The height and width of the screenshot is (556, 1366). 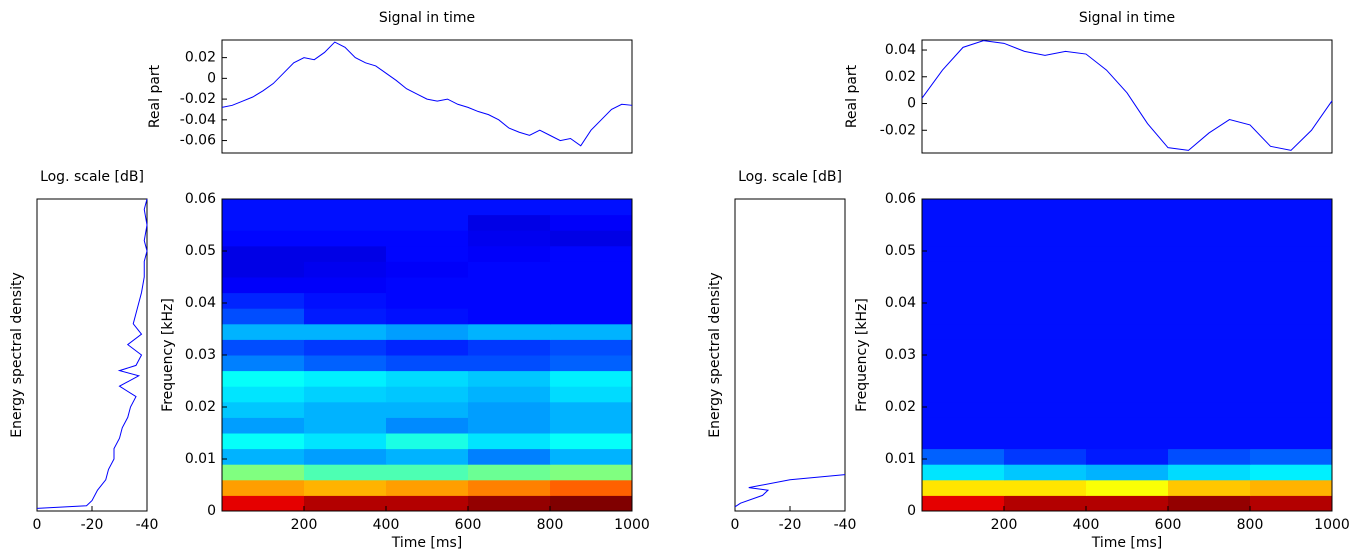 What do you see at coordinates (155, 96) in the screenshot?
I see `y-axis-label: Real part` at bounding box center [155, 96].